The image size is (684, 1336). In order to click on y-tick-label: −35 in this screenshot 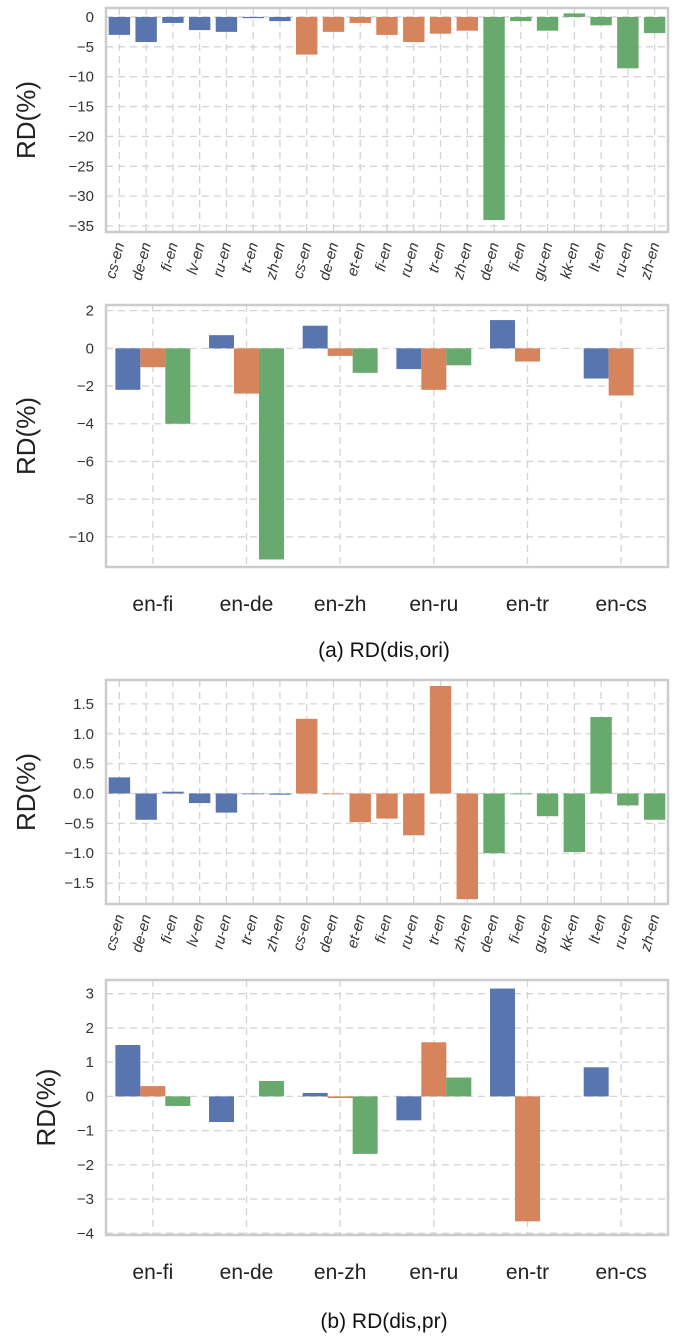, I will do `click(81, 226)`.